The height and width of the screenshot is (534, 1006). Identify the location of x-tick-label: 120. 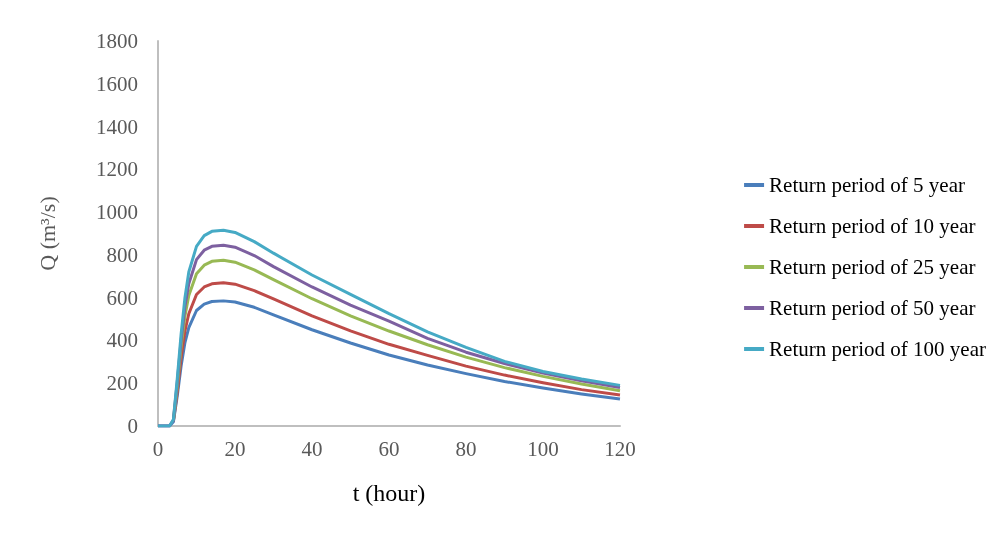
(620, 448).